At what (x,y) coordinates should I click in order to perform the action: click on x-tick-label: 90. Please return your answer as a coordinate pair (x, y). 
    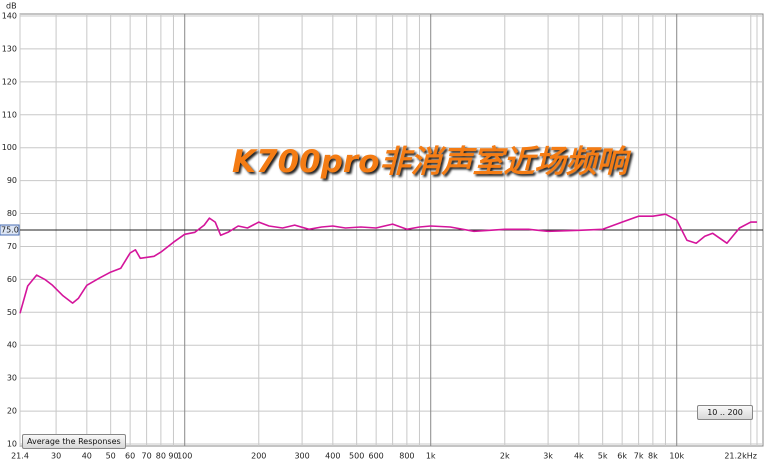
    Looking at the image, I should click on (173, 456).